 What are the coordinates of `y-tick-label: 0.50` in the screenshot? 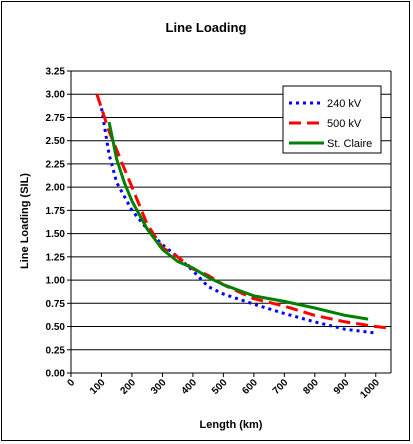 It's located at (56, 327).